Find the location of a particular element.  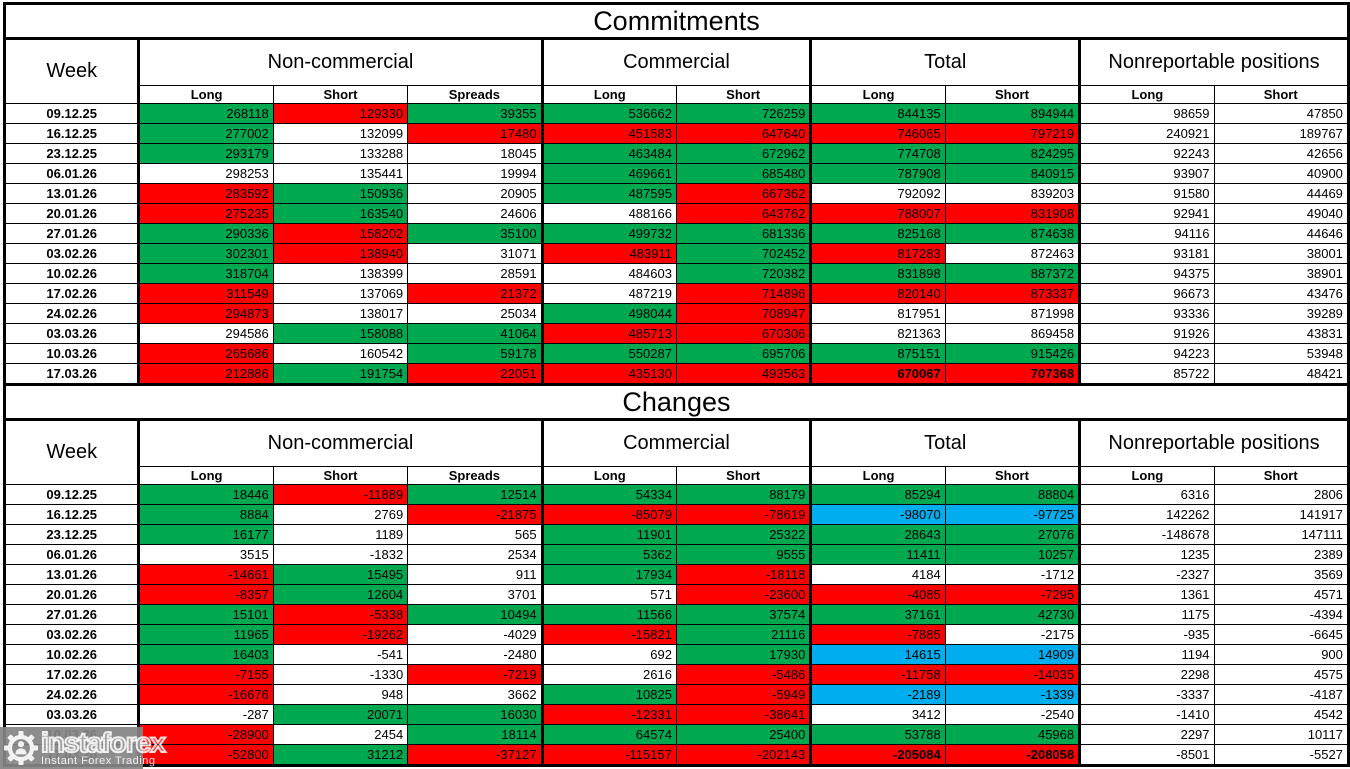

value-cell: 94116 is located at coordinates (1146, 233).